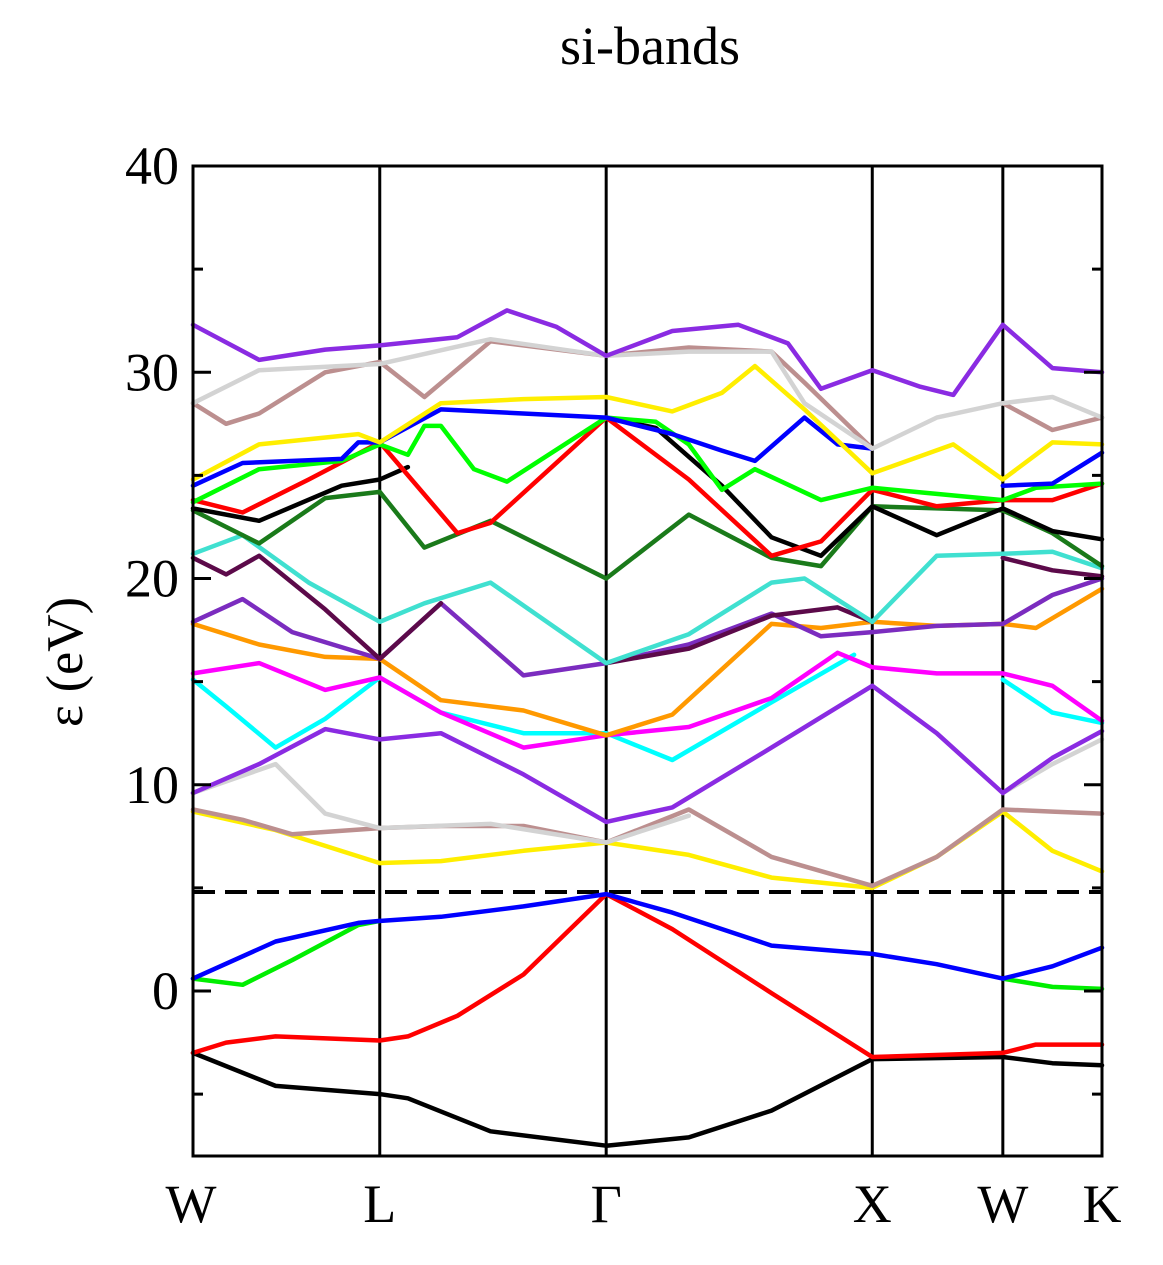 The image size is (1163, 1265). I want to click on y-tick-label: 20, so click(152, 579).